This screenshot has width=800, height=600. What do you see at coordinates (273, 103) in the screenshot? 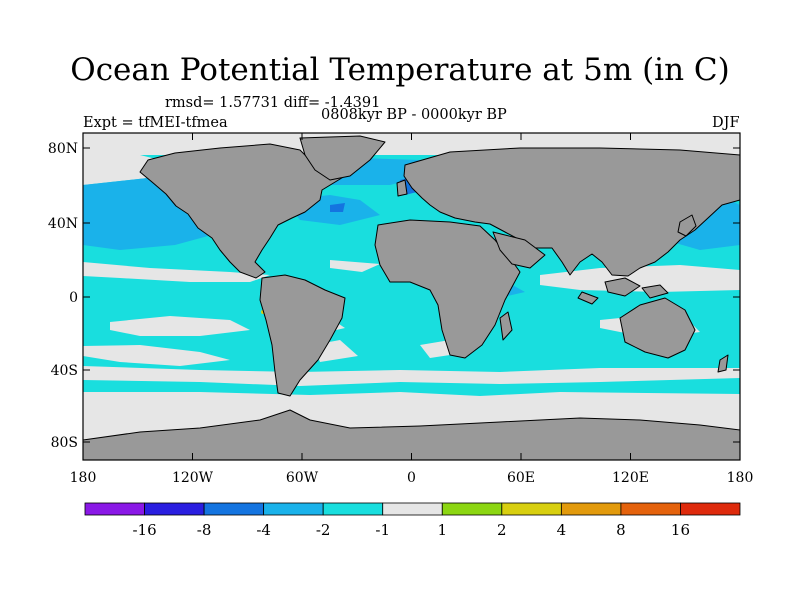
I see `stats-label: rmsd= 1.57731 diff= -1.4391` at bounding box center [273, 103].